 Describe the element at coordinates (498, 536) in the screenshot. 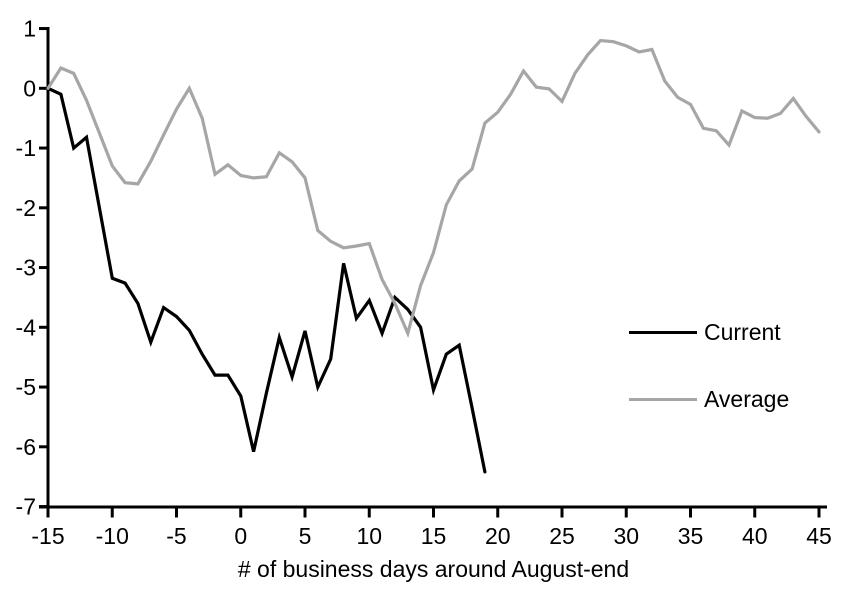

I see `x-axis-tick-label: 20` at that location.